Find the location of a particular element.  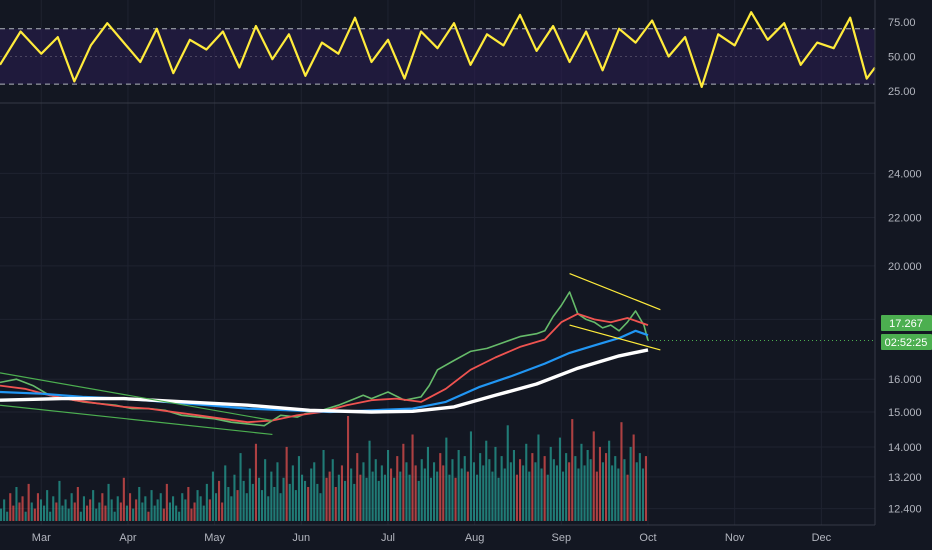

price-axis-label: 14.000 is located at coordinates (905, 448).